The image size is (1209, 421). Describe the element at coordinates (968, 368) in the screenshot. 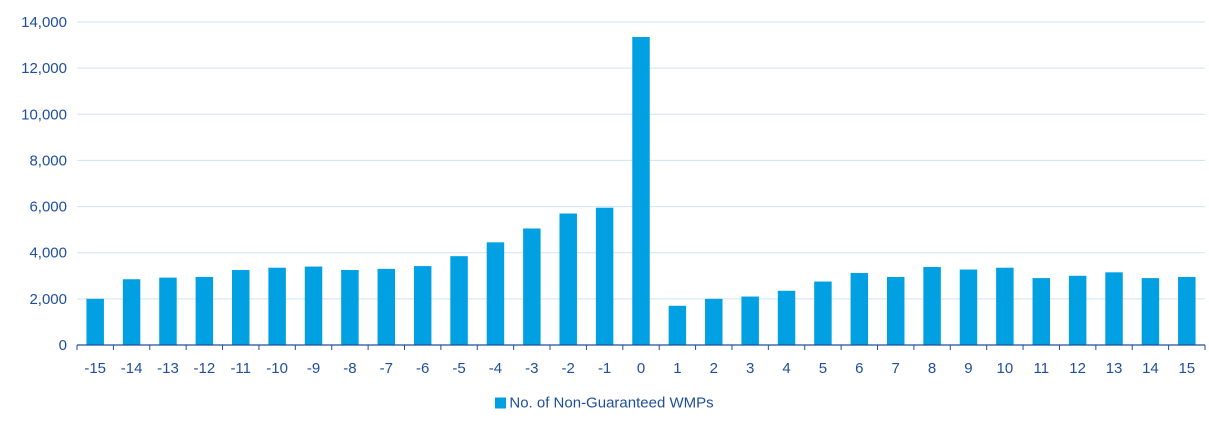

I see `x-tick-label: 9` at that location.